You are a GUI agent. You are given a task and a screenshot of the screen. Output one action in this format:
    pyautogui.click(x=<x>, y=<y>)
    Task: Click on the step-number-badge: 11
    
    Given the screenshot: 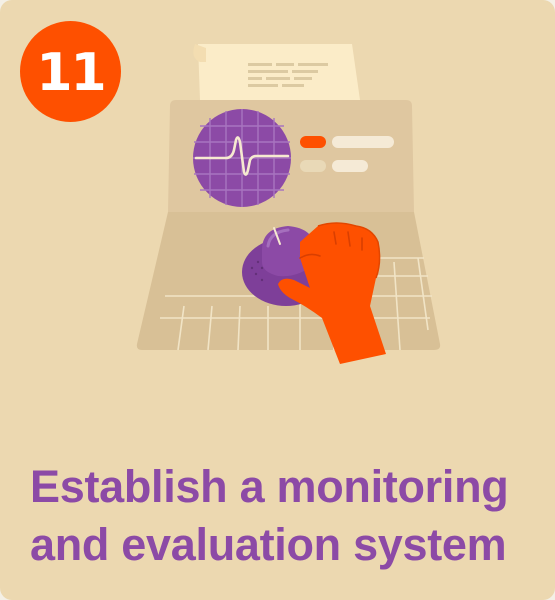 What is the action you would take?
    pyautogui.click(x=70, y=71)
    